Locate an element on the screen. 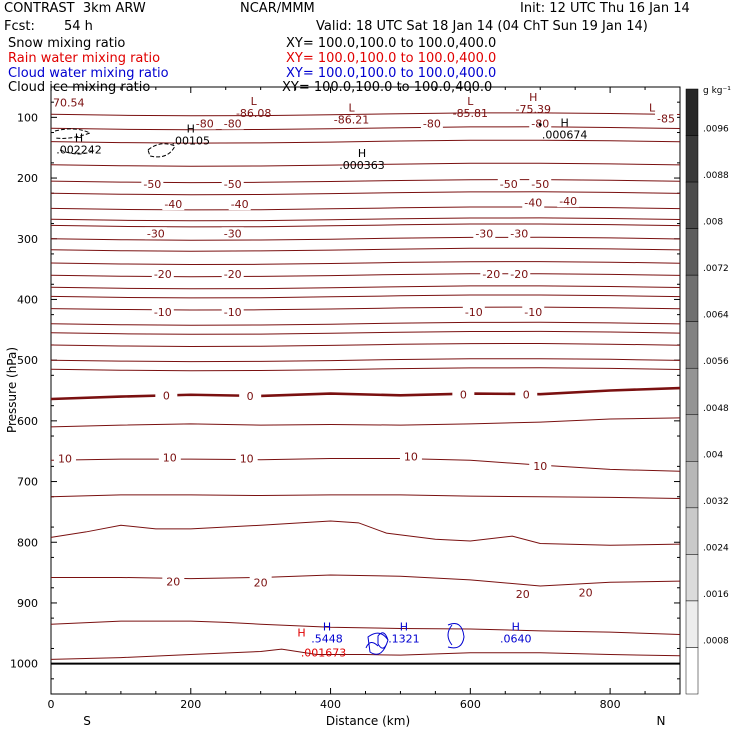  chart-title: CONTRAST 3km ARW is located at coordinates (75, 8).